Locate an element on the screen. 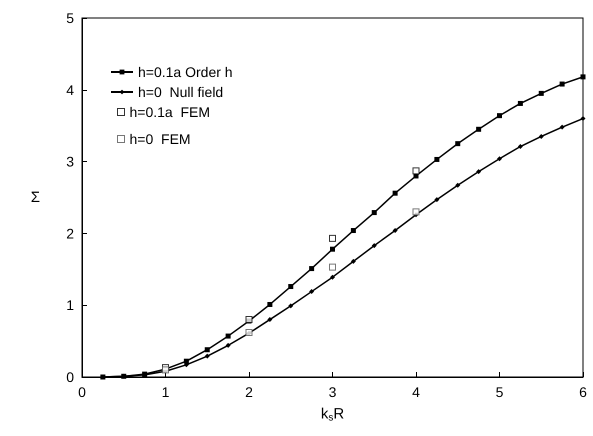 This screenshot has height=436, width=593. legend-label: h=0 FEM is located at coordinates (160, 139).